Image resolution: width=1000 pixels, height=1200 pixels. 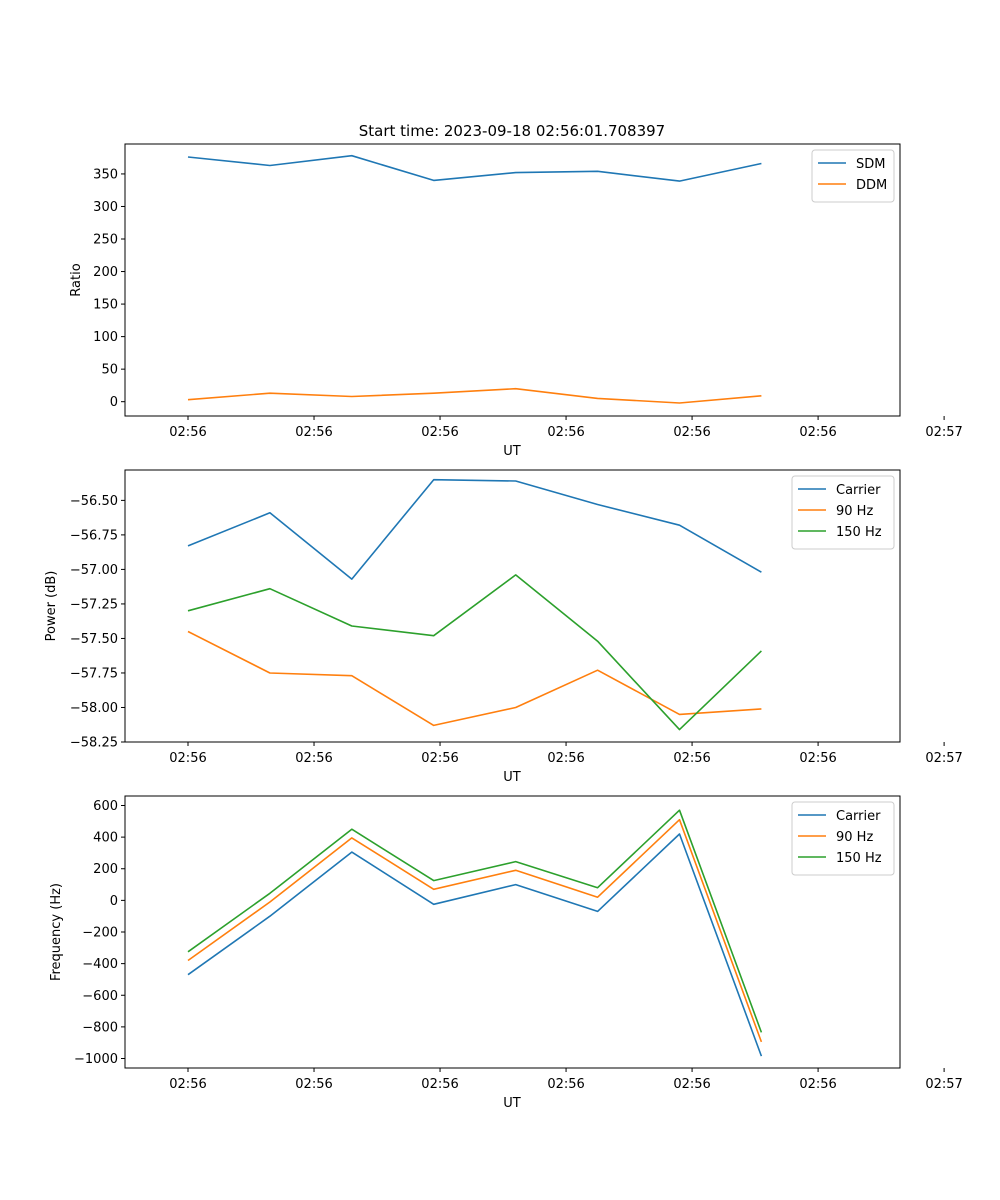 I want to click on panel-2-y-tick-label: 400, so click(x=105, y=838).